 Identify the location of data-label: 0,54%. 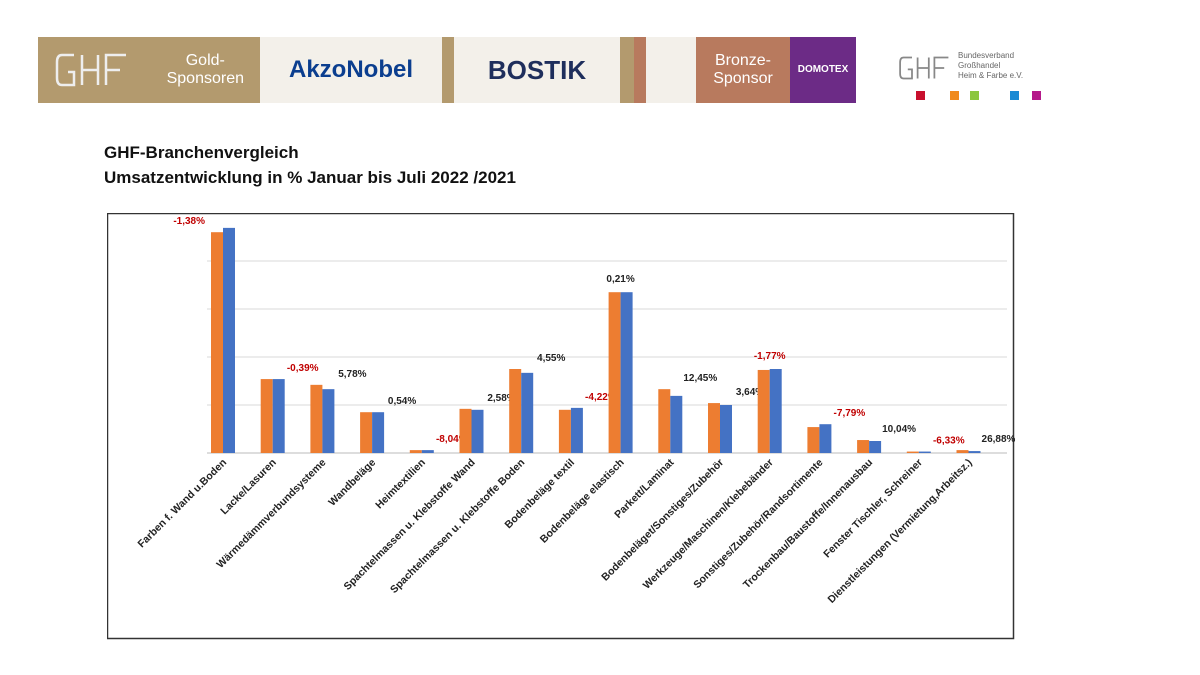
(402, 401).